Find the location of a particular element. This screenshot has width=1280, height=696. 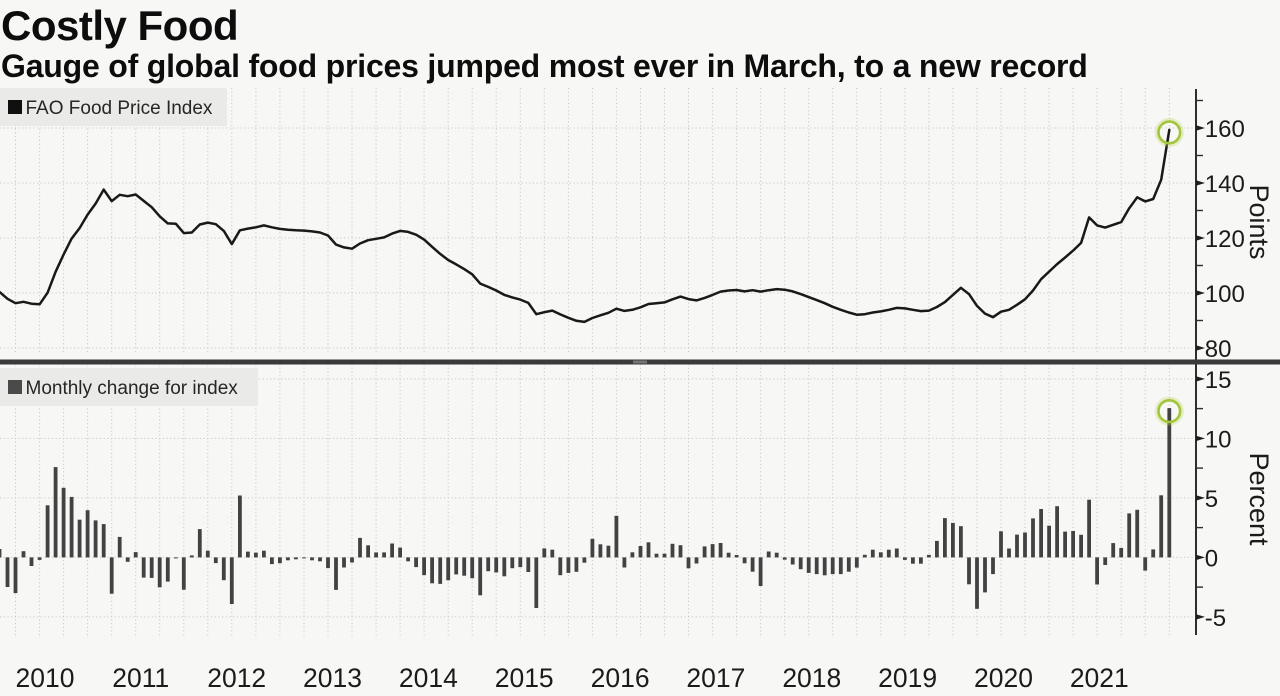

svg-text: 140 is located at coordinates (1225, 184).